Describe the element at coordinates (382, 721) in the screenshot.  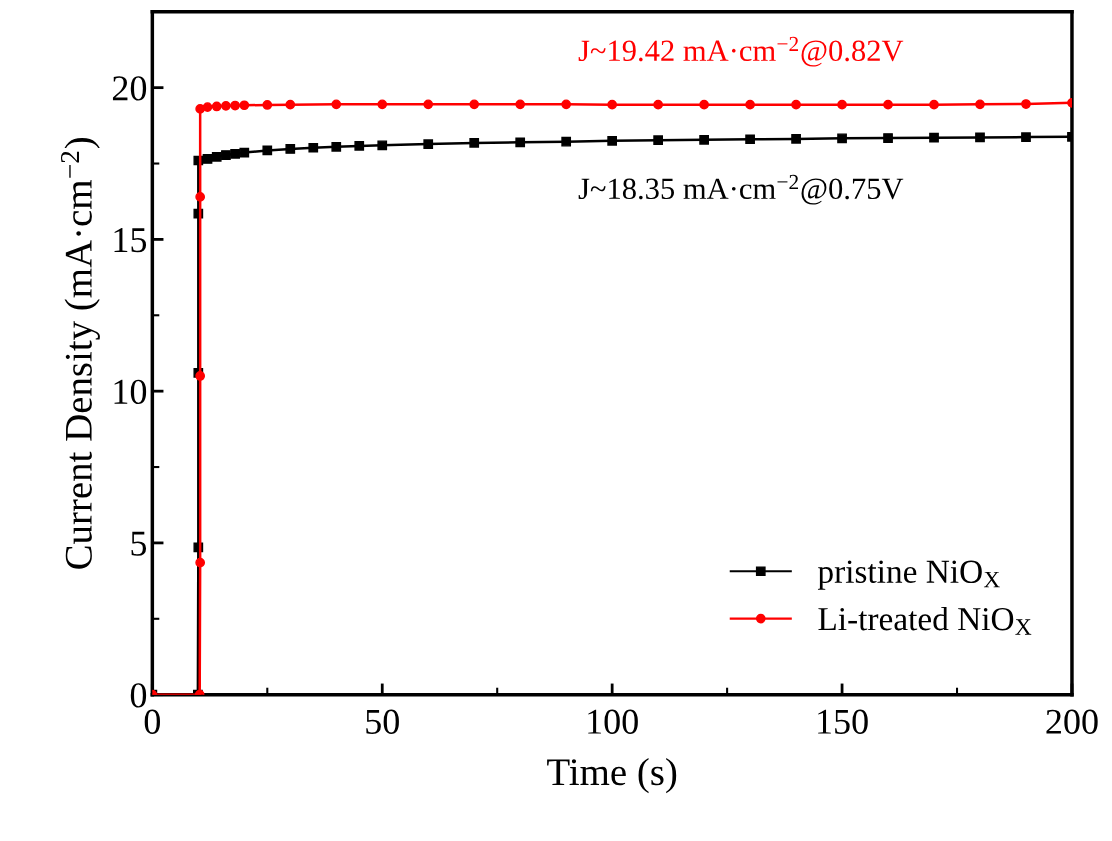
I see `x-tick-label: 50` at that location.